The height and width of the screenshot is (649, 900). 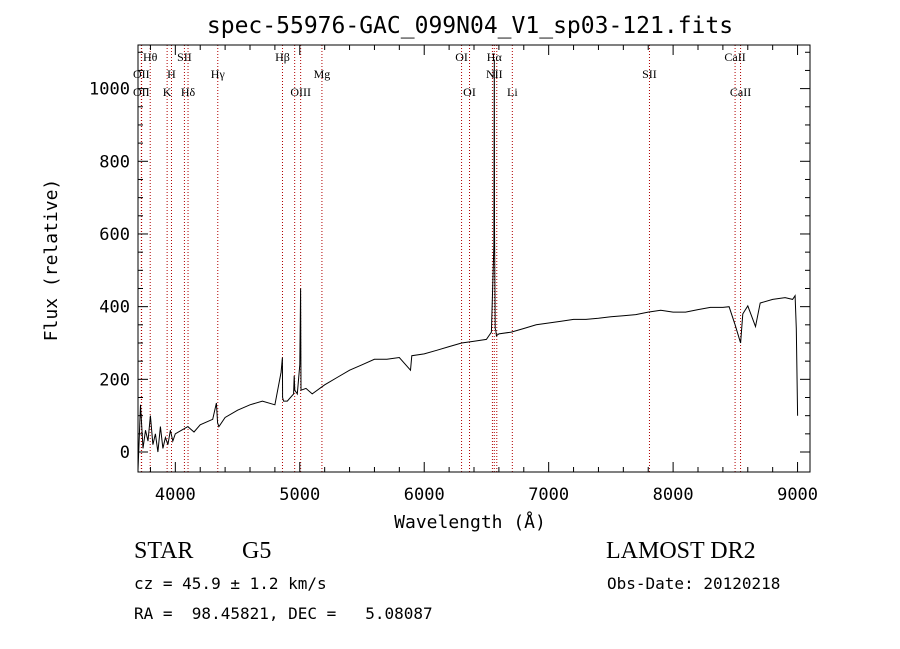 I want to click on line-label: Mg, so click(x=322, y=74).